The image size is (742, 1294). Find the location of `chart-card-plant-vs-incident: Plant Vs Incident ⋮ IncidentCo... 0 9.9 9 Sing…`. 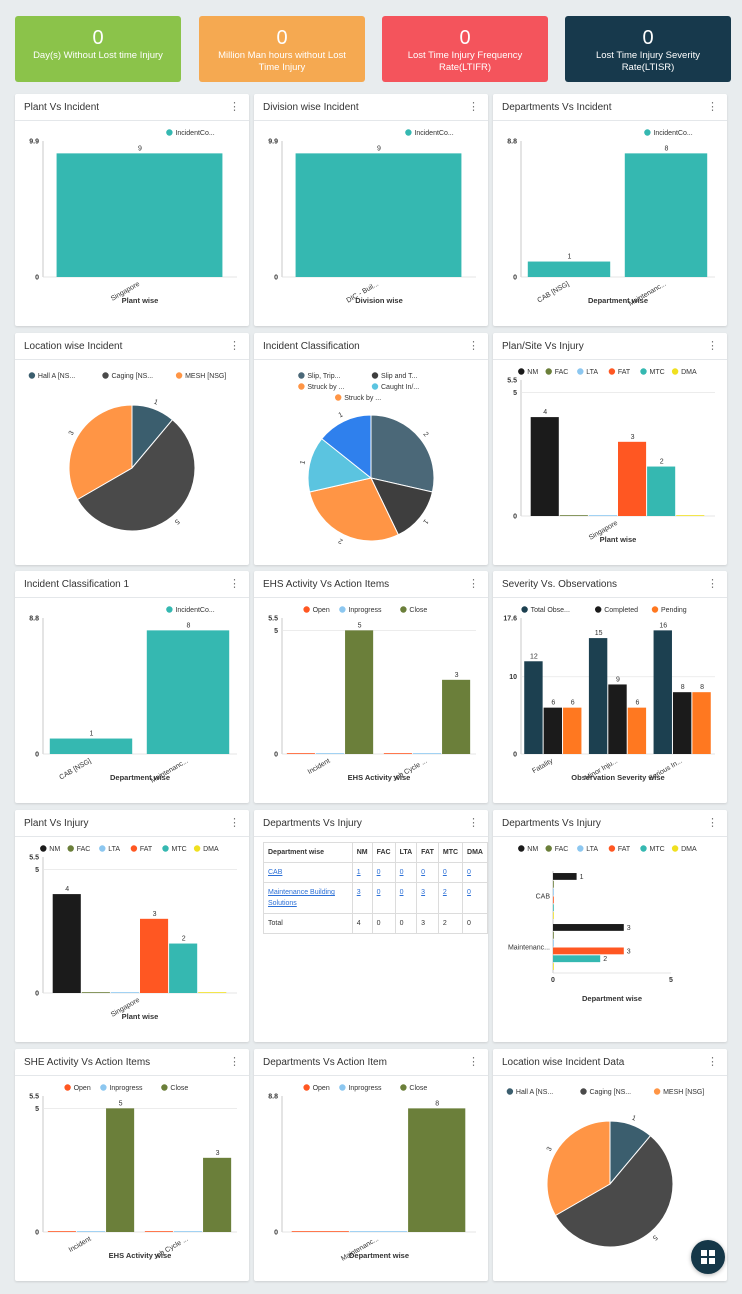

chart-card-plant-vs-incident: Plant Vs Incident ⋮ IncidentCo... 0 9.9 9 Sing… is located at coordinates (132, 210).